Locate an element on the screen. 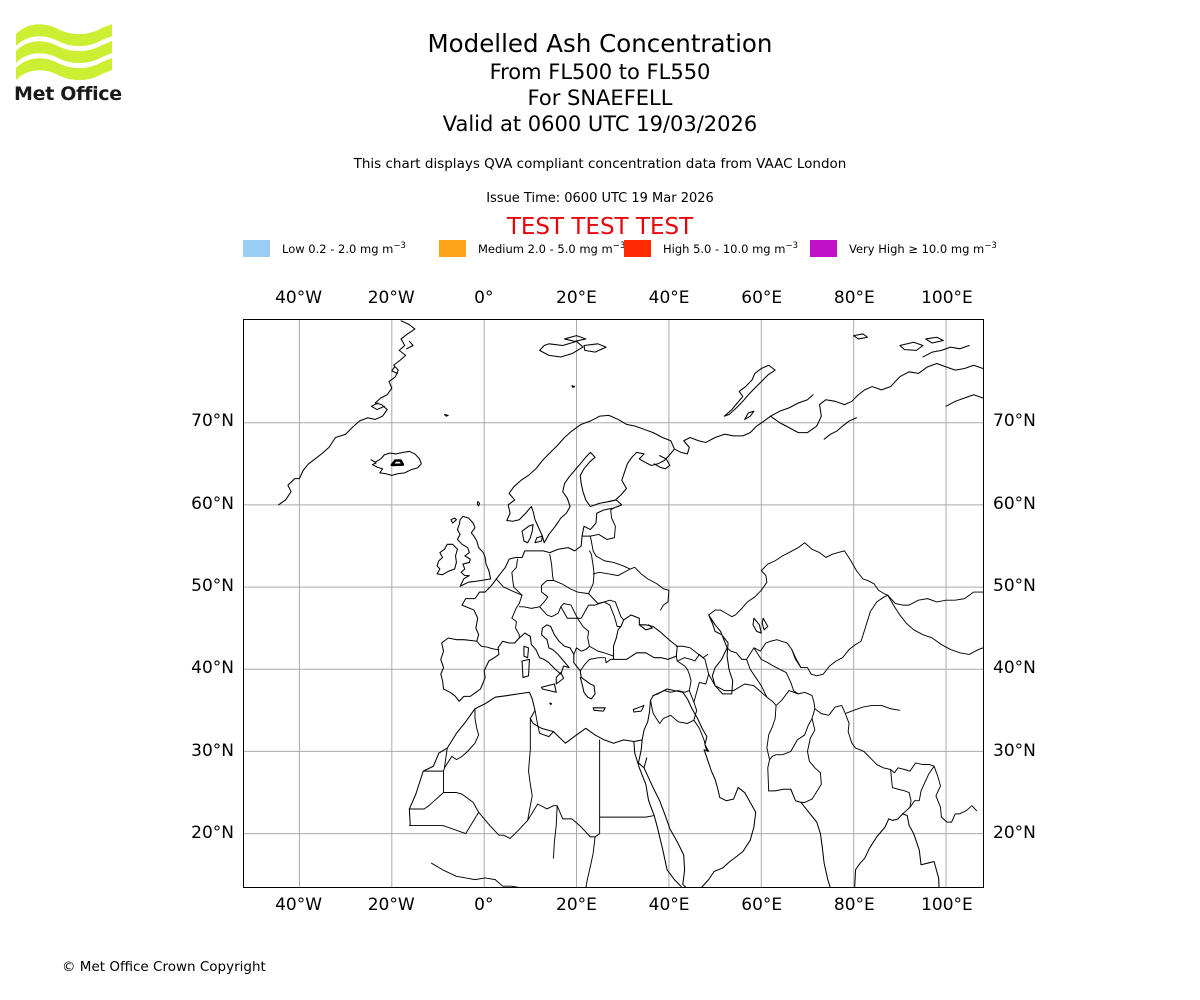 The image size is (1200, 1000). legend-high: High 5.0 - 10.0 mg m−3 is located at coordinates (717, 248).